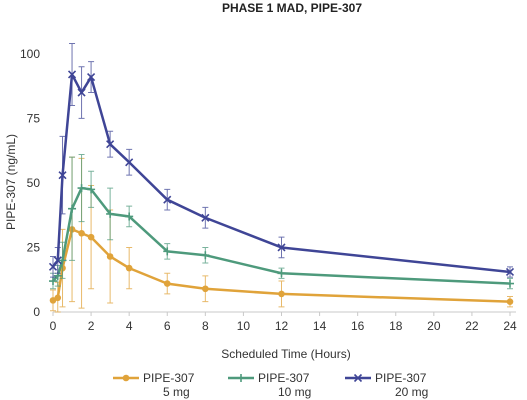 This screenshot has width=527, height=400. I want to click on y-tick-label: 75, so click(34, 118).